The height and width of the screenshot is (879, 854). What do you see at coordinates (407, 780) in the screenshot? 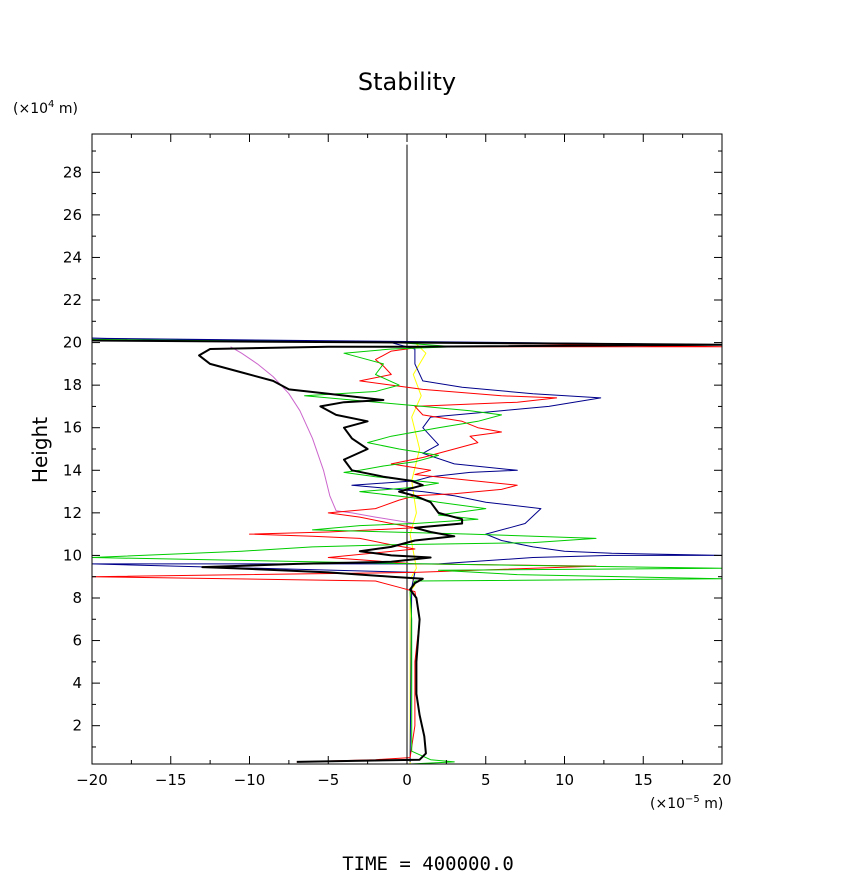
I see `x-tick-label: 0` at bounding box center [407, 780].